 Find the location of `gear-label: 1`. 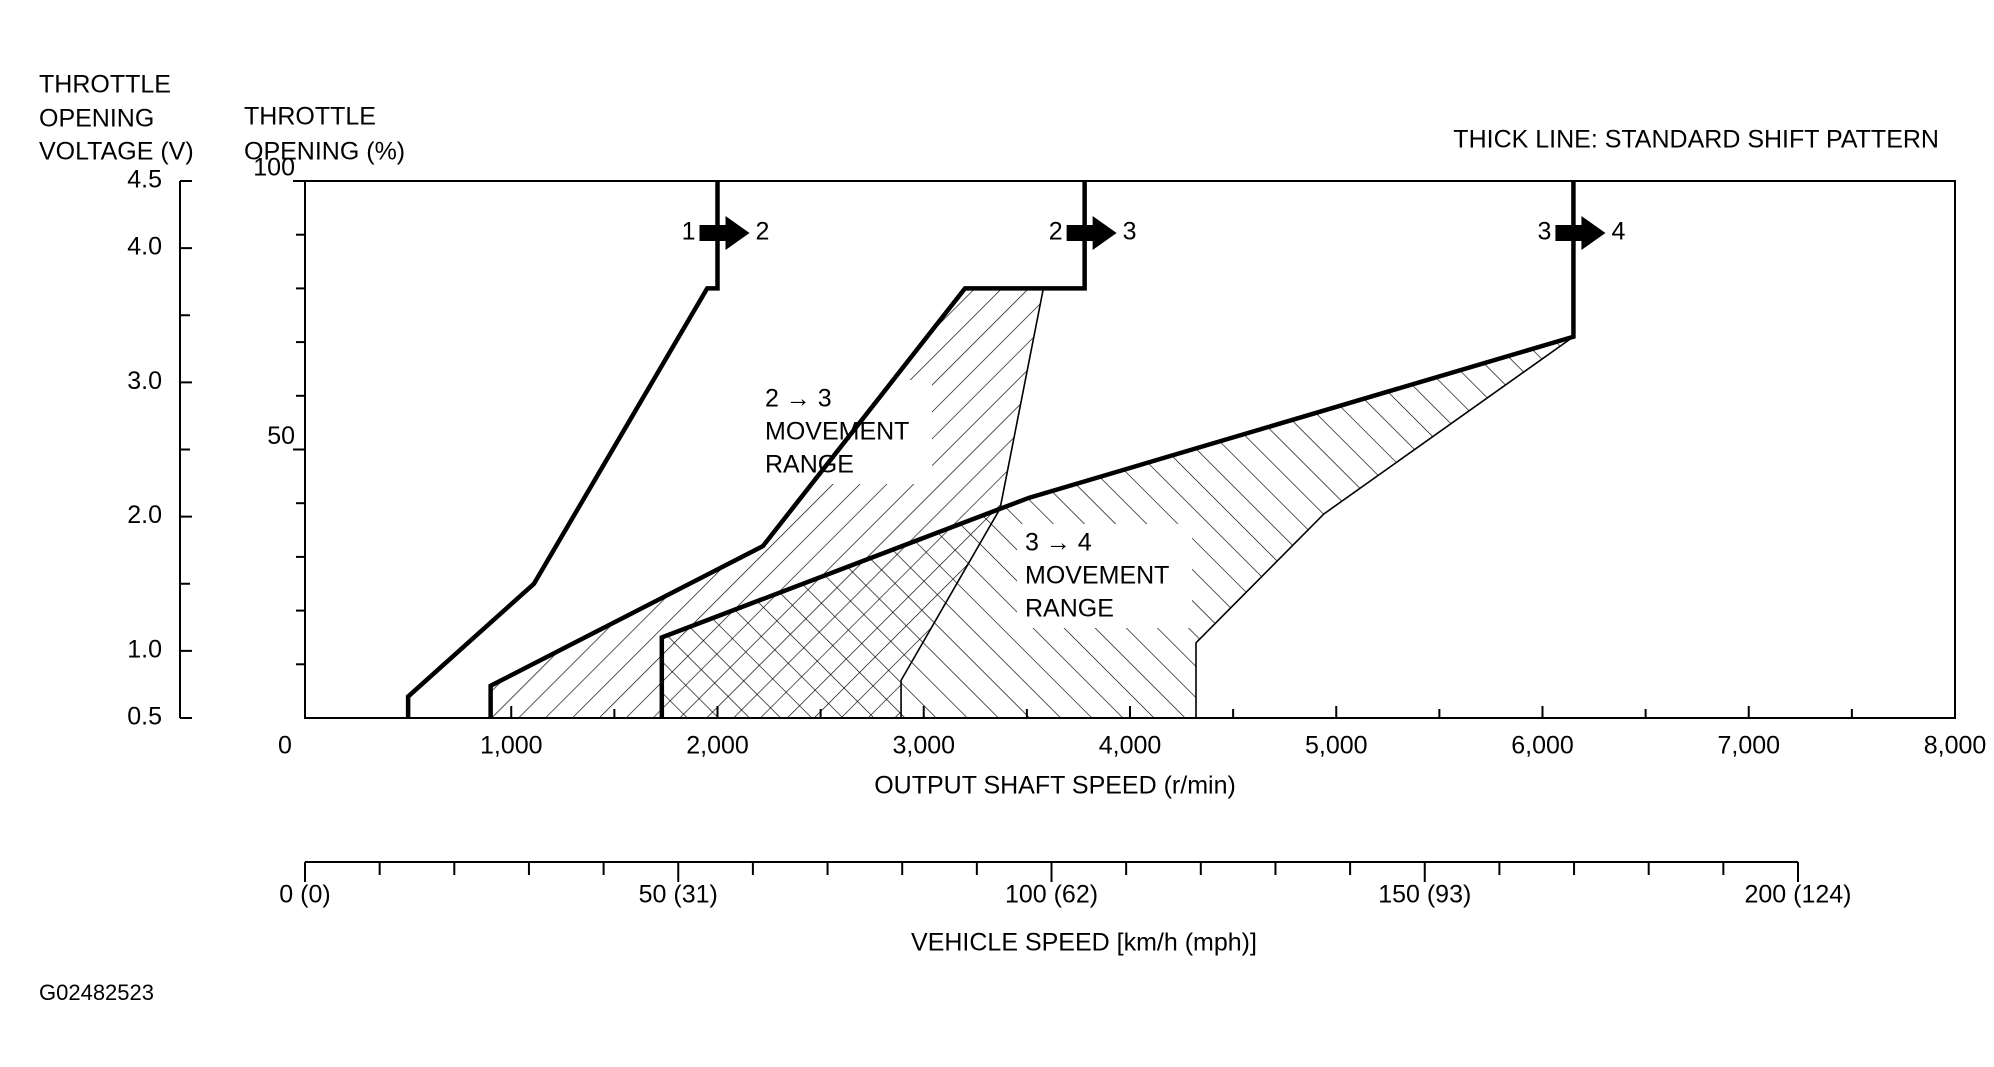

gear-label: 1 is located at coordinates (689, 232).